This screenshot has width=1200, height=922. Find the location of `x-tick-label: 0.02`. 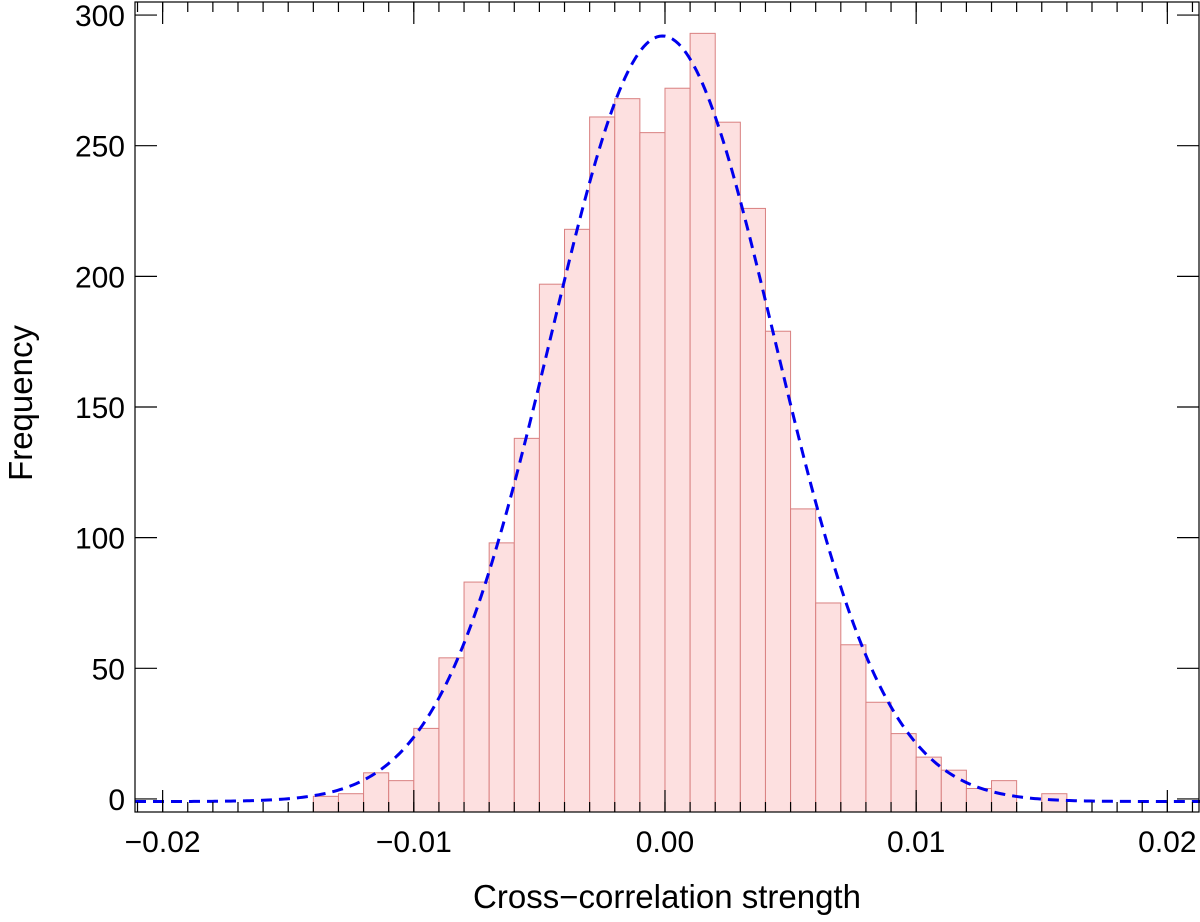

x-tick-label: 0.02 is located at coordinates (1167, 842).